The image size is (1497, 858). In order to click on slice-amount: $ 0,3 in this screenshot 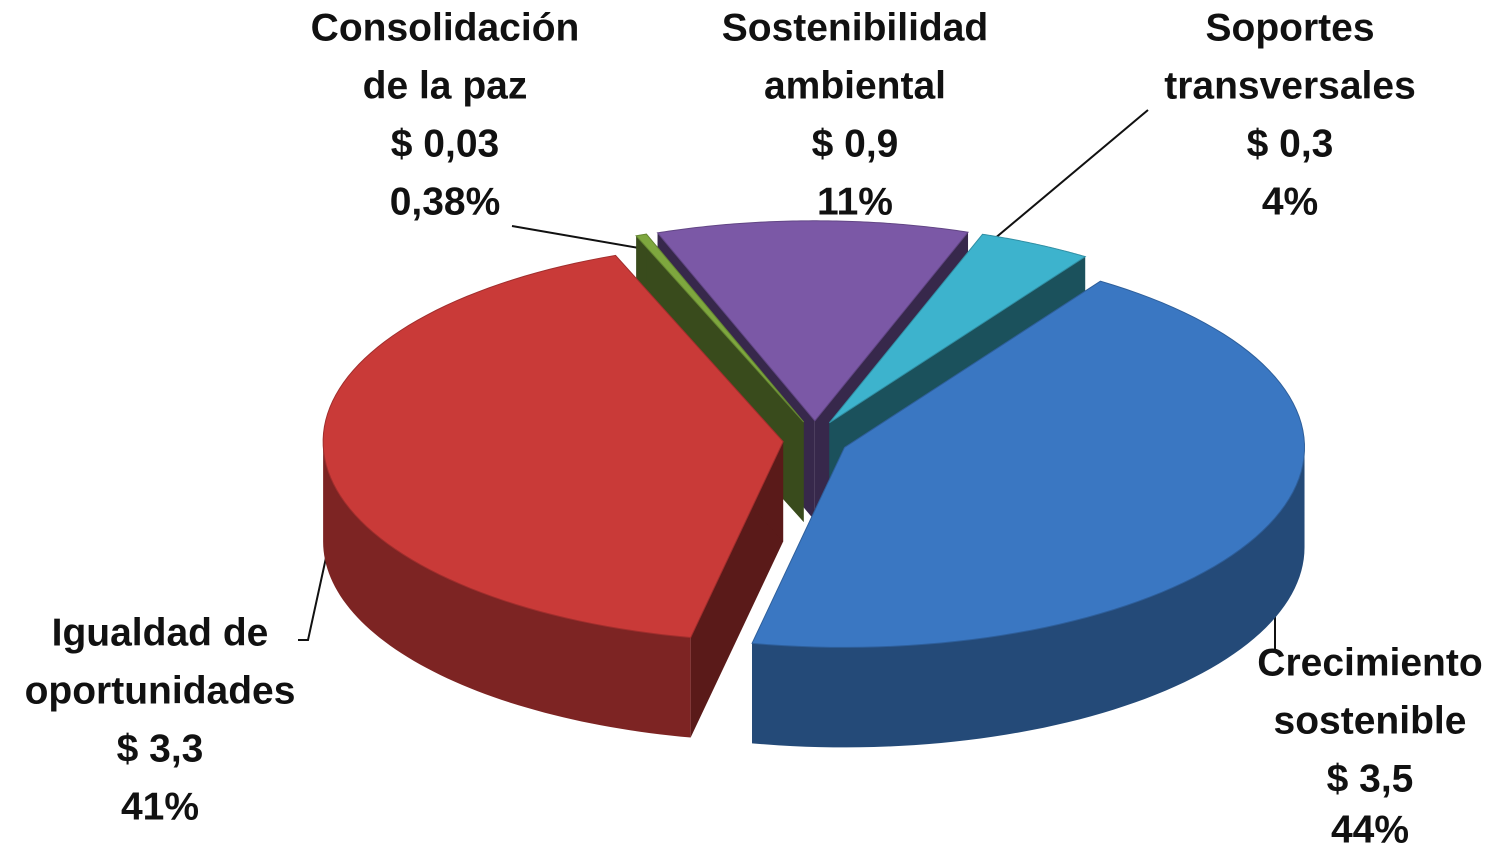, I will do `click(1290, 143)`.